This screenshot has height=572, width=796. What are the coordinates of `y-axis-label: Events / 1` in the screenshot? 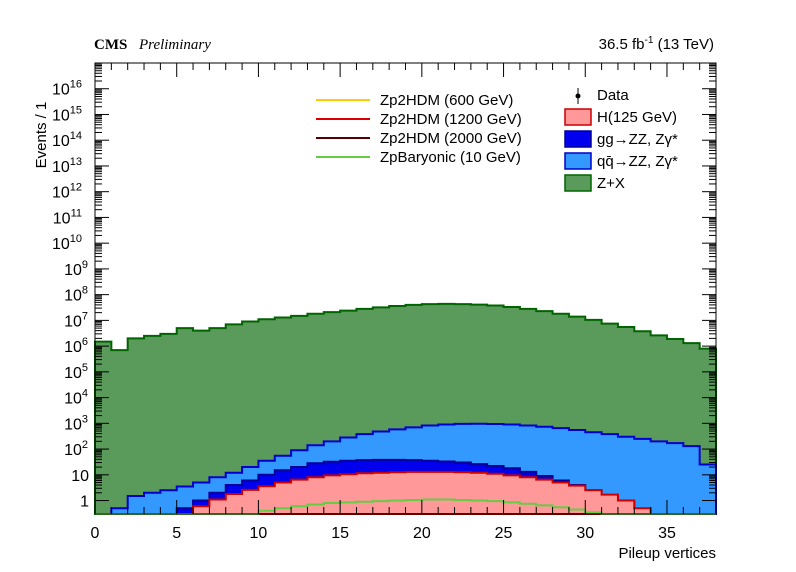 It's located at (41, 135).